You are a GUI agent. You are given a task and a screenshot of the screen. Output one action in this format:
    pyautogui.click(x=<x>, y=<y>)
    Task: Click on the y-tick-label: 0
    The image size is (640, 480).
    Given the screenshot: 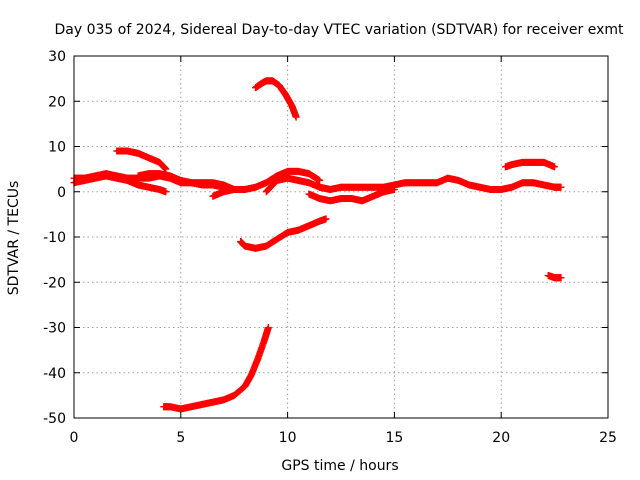 What is the action you would take?
    pyautogui.click(x=61, y=193)
    